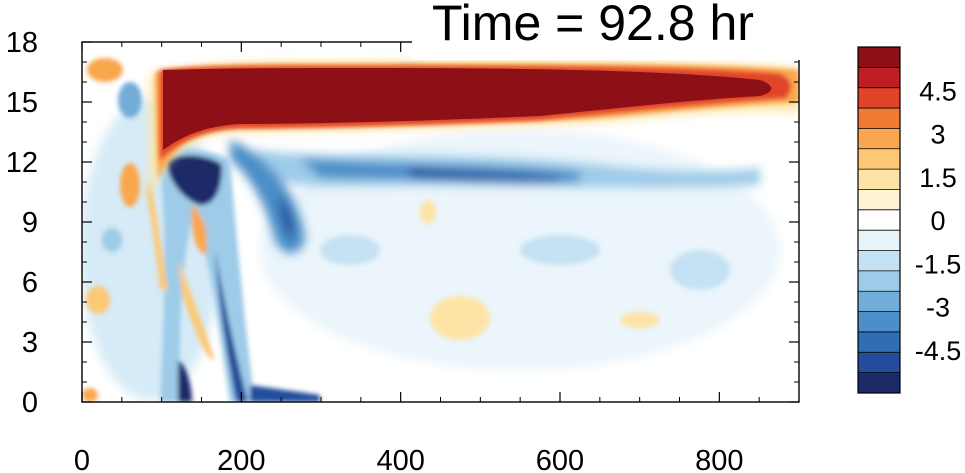 The height and width of the screenshot is (473, 965). I want to click on colorbar-frame, so click(879, 220).